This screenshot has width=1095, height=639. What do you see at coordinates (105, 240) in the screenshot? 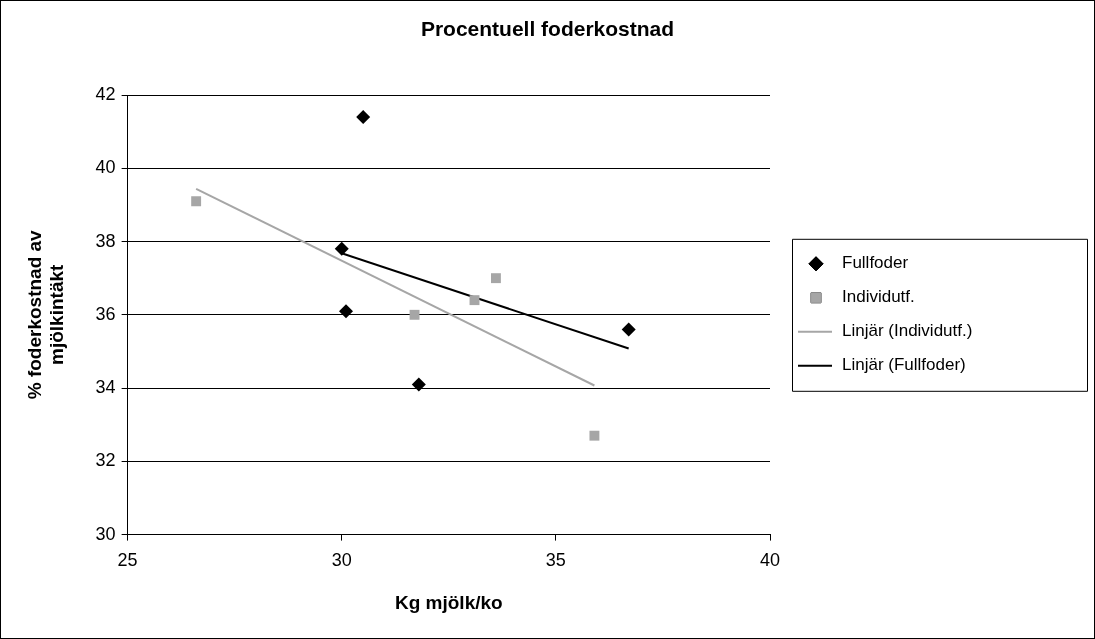
I see `y-tick-label: 38` at bounding box center [105, 240].